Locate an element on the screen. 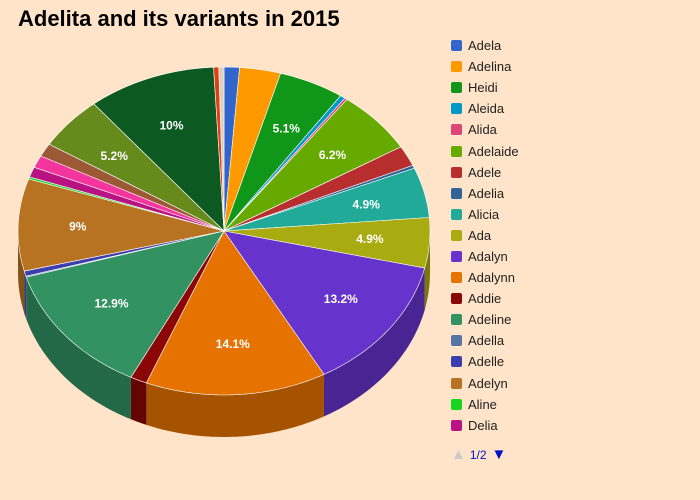  pie-slice-adalynn is located at coordinates (235, 313).